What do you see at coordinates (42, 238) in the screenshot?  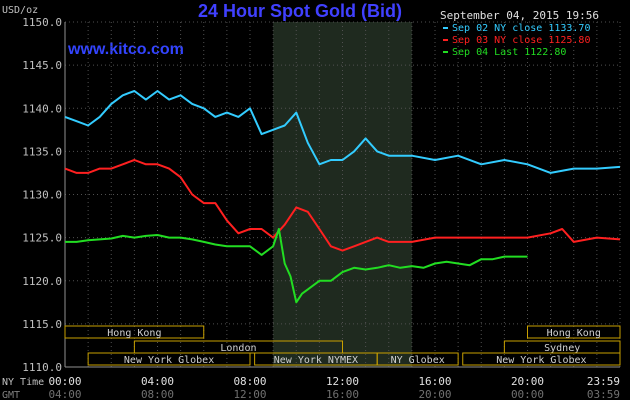 I see `y-tick-label: 1125.0` at bounding box center [42, 238].